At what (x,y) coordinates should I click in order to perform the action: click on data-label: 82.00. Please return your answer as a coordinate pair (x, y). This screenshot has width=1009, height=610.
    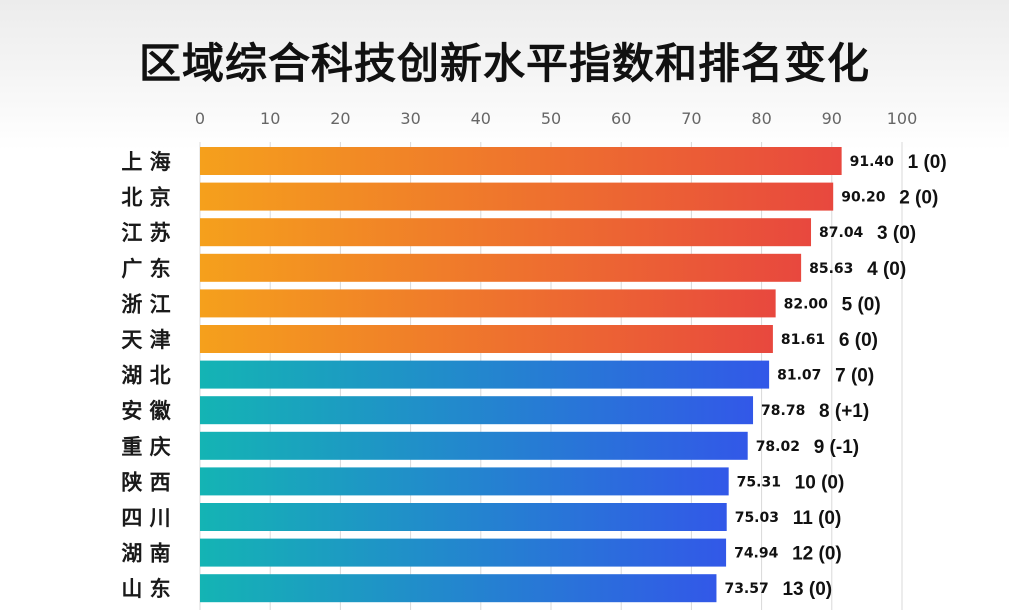
    Looking at the image, I should click on (806, 304).